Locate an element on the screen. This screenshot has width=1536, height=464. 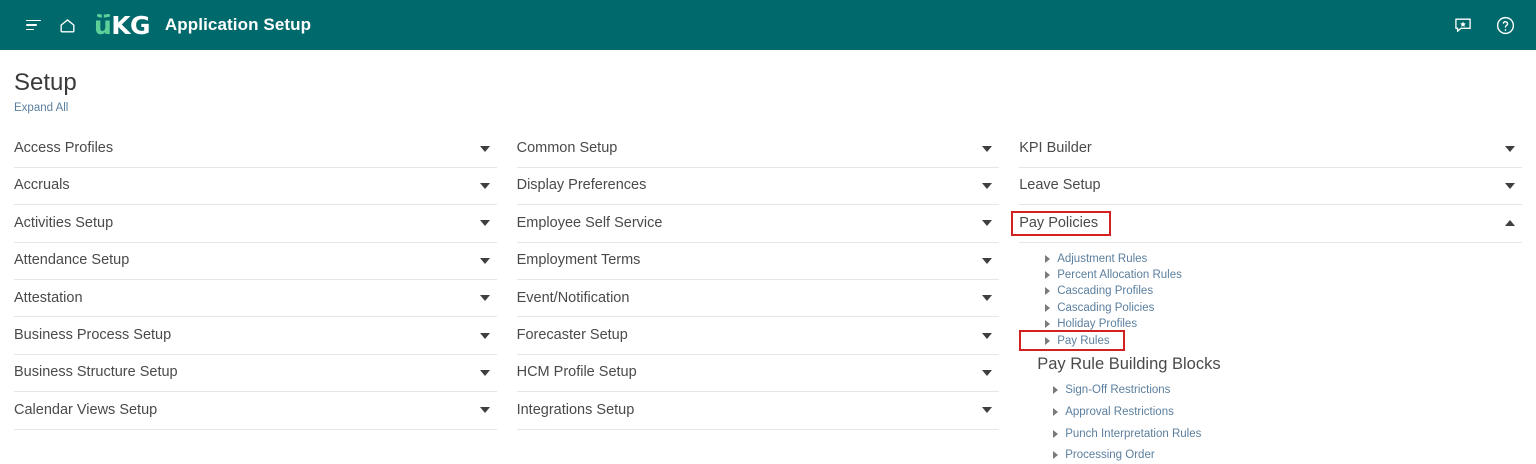
accordion-employment-terms: Employment Terms is located at coordinates (758, 261).